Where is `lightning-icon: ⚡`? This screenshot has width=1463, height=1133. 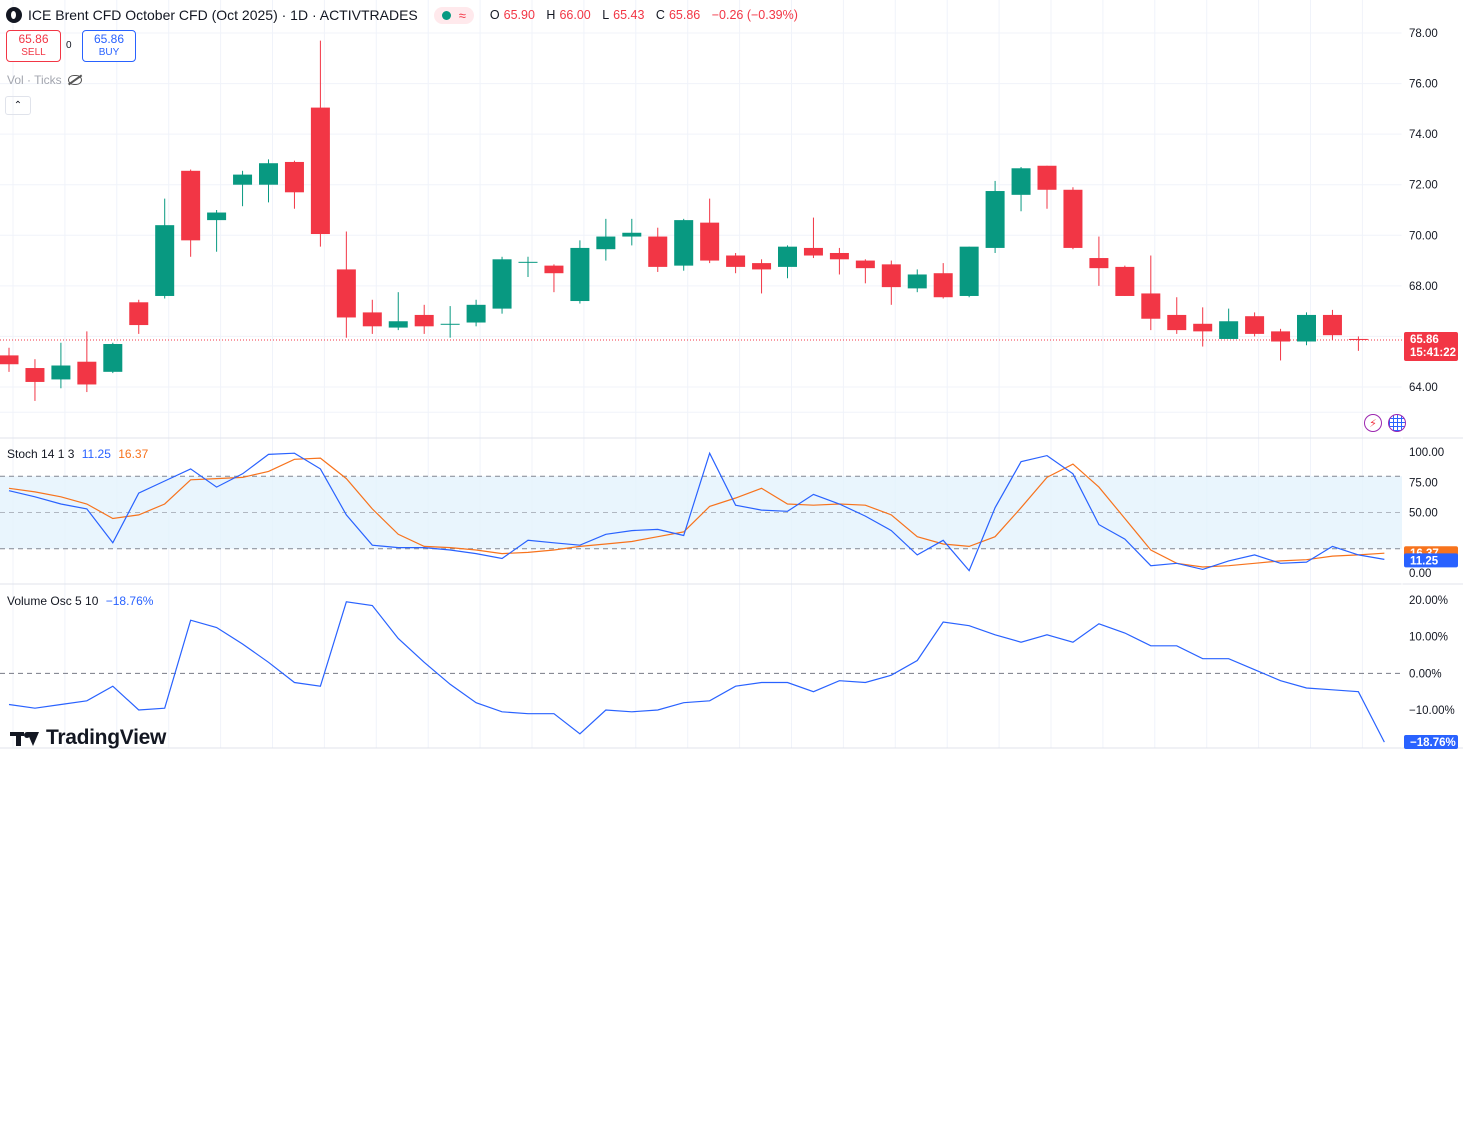
lightning-icon: ⚡ is located at coordinates (1373, 423).